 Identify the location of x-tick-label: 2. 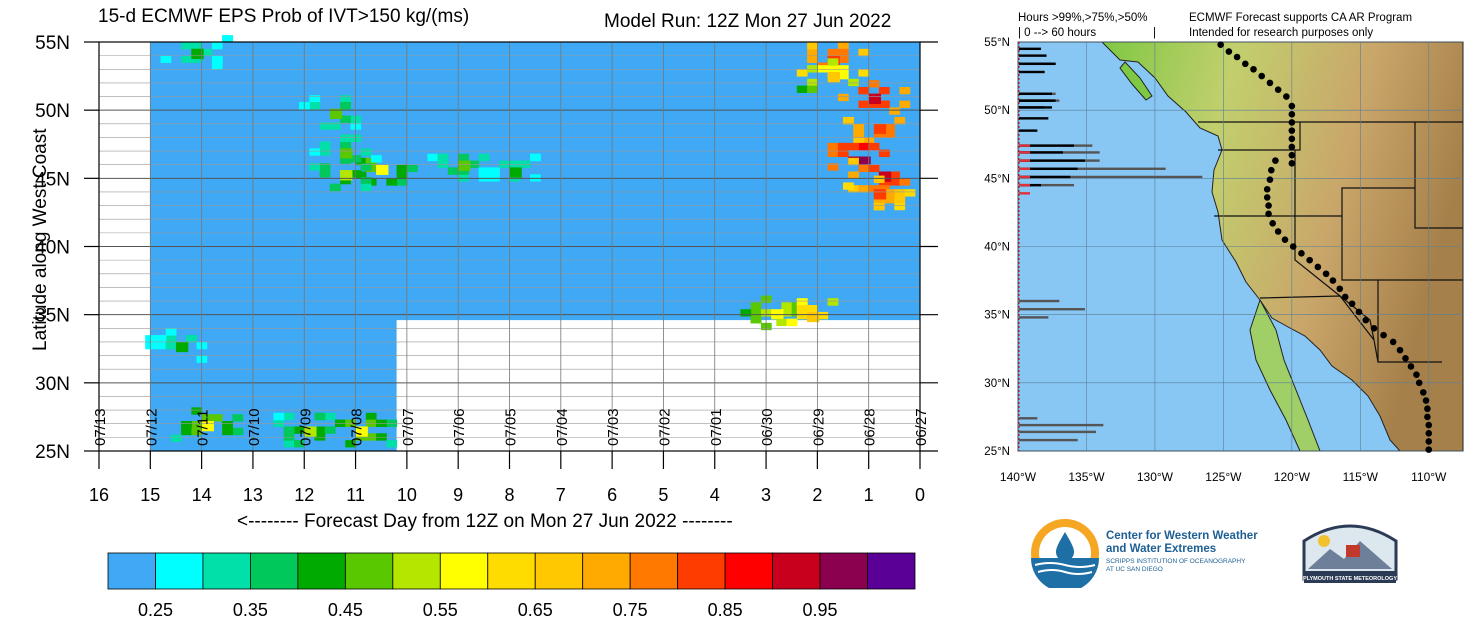
(817, 495).